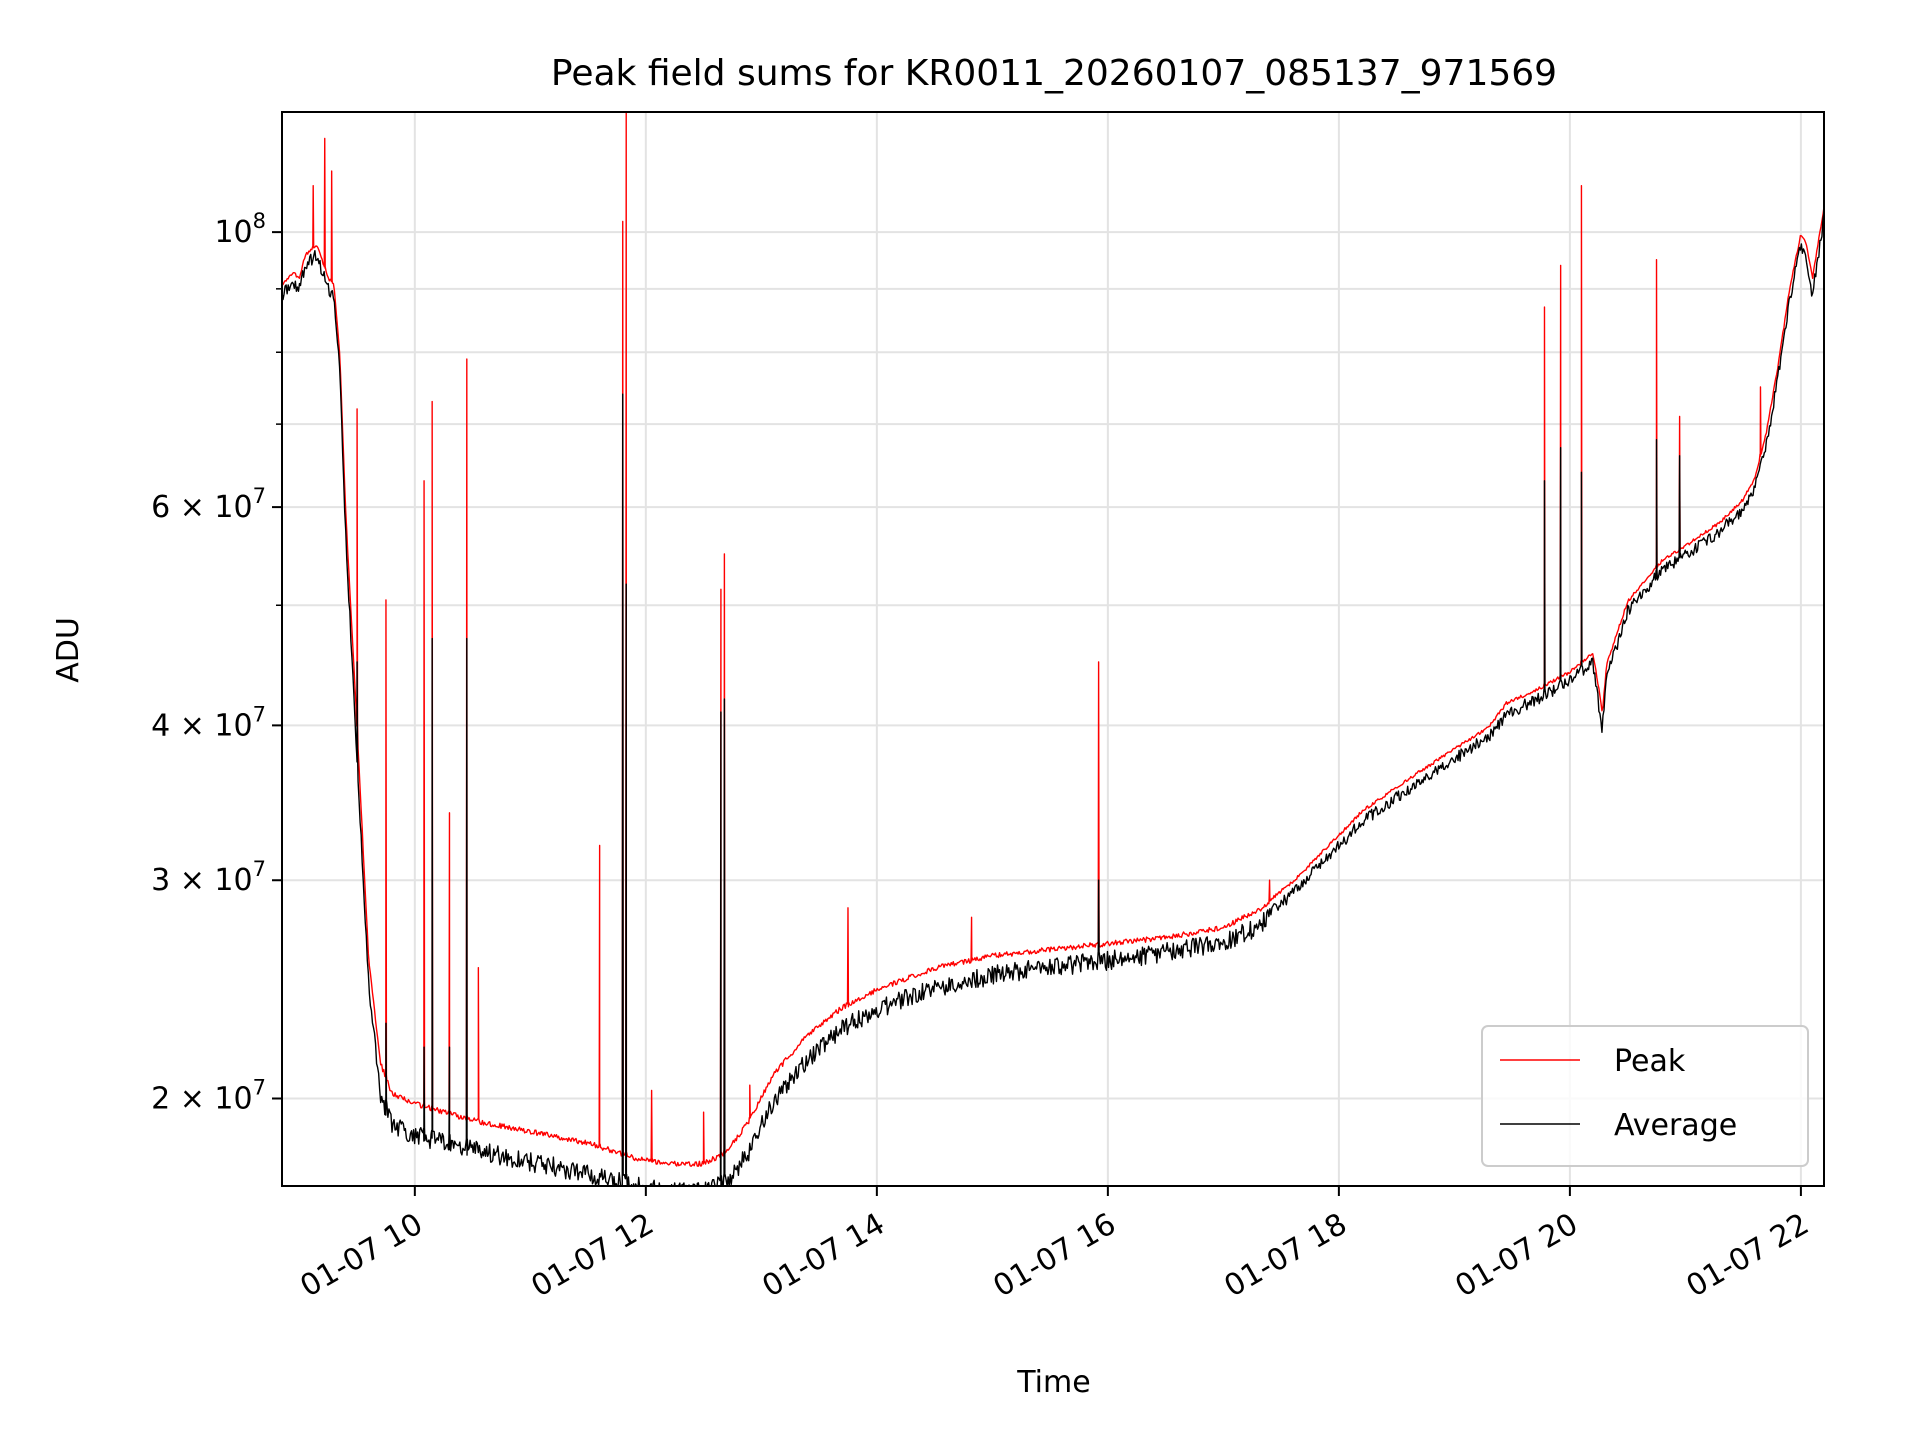  What do you see at coordinates (208, 722) in the screenshot?
I see `y-tick-label: 4 × 107` at bounding box center [208, 722].